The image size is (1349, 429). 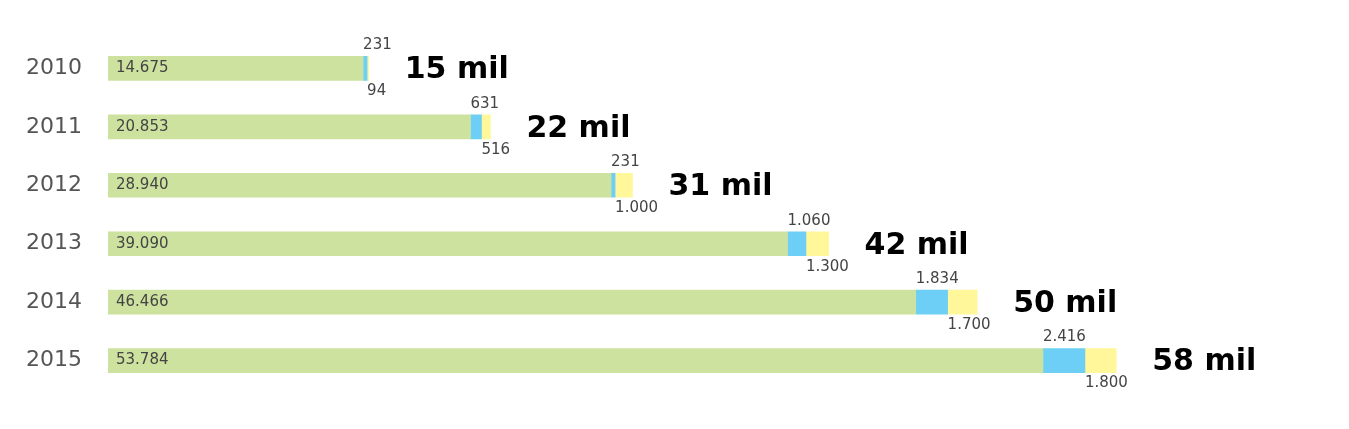 I want to click on y-tick-label: 2015, so click(x=53, y=359).